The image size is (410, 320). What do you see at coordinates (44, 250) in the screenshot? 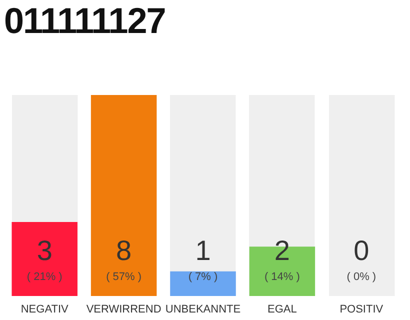
I see `annotation: 3` at bounding box center [44, 250].